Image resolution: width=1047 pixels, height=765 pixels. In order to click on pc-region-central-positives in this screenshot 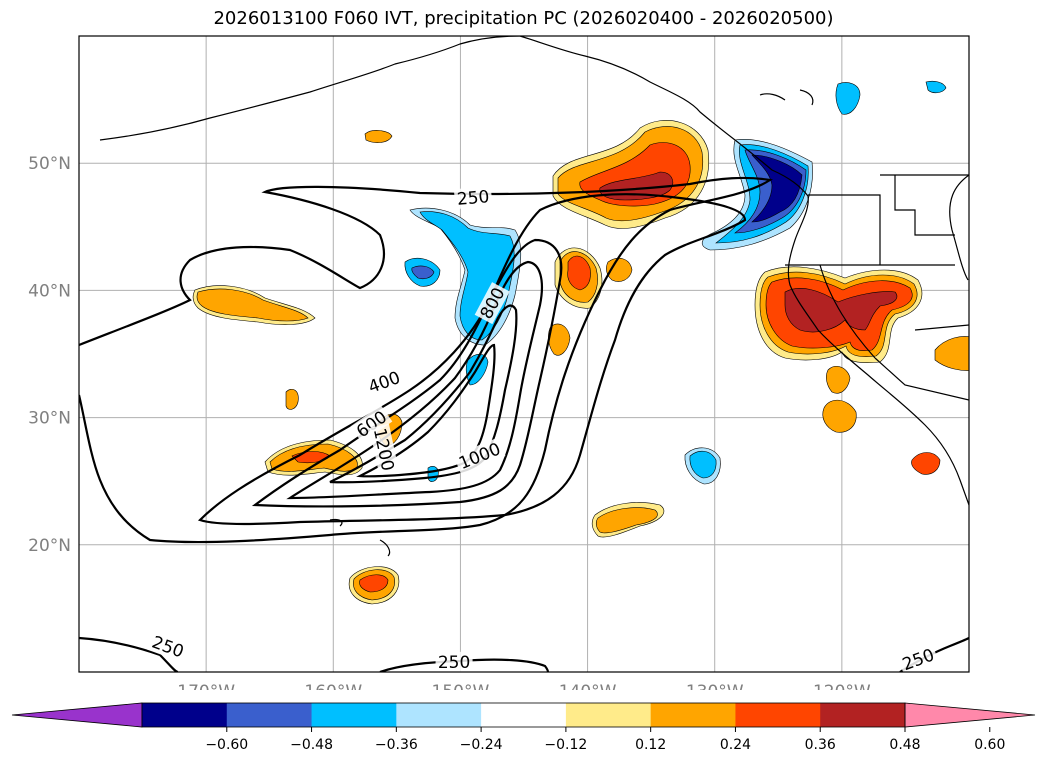, I will do `click(520, 392)`.